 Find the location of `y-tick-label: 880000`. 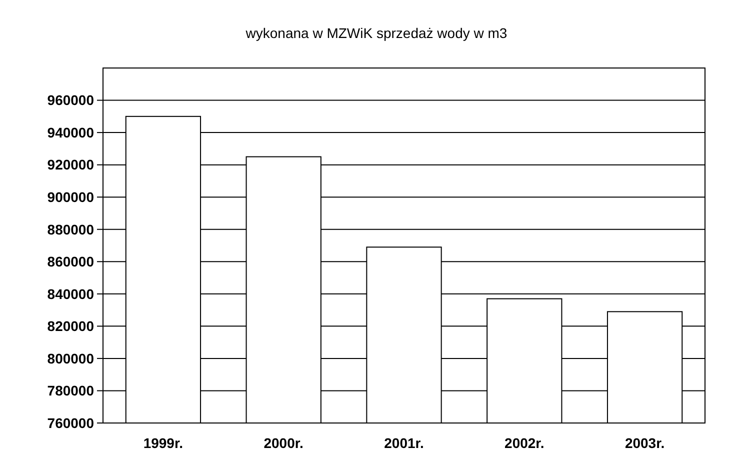

y-tick-label: 880000 is located at coordinates (70, 229).